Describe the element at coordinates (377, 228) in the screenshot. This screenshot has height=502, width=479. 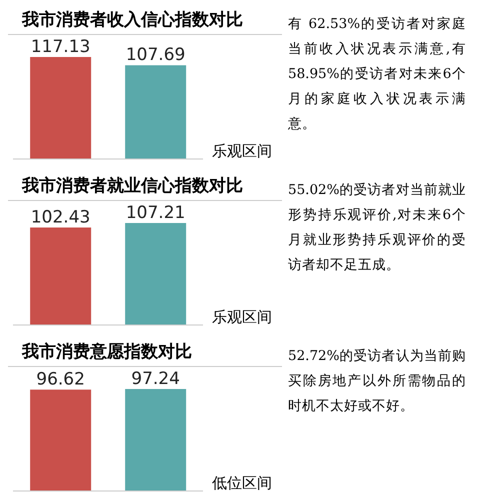
I see `text: 55.02%的受访者对当前就业形势持乐观评价,对未来6个月就业形势持乐观评价的受访者却不足五成。` at that location.